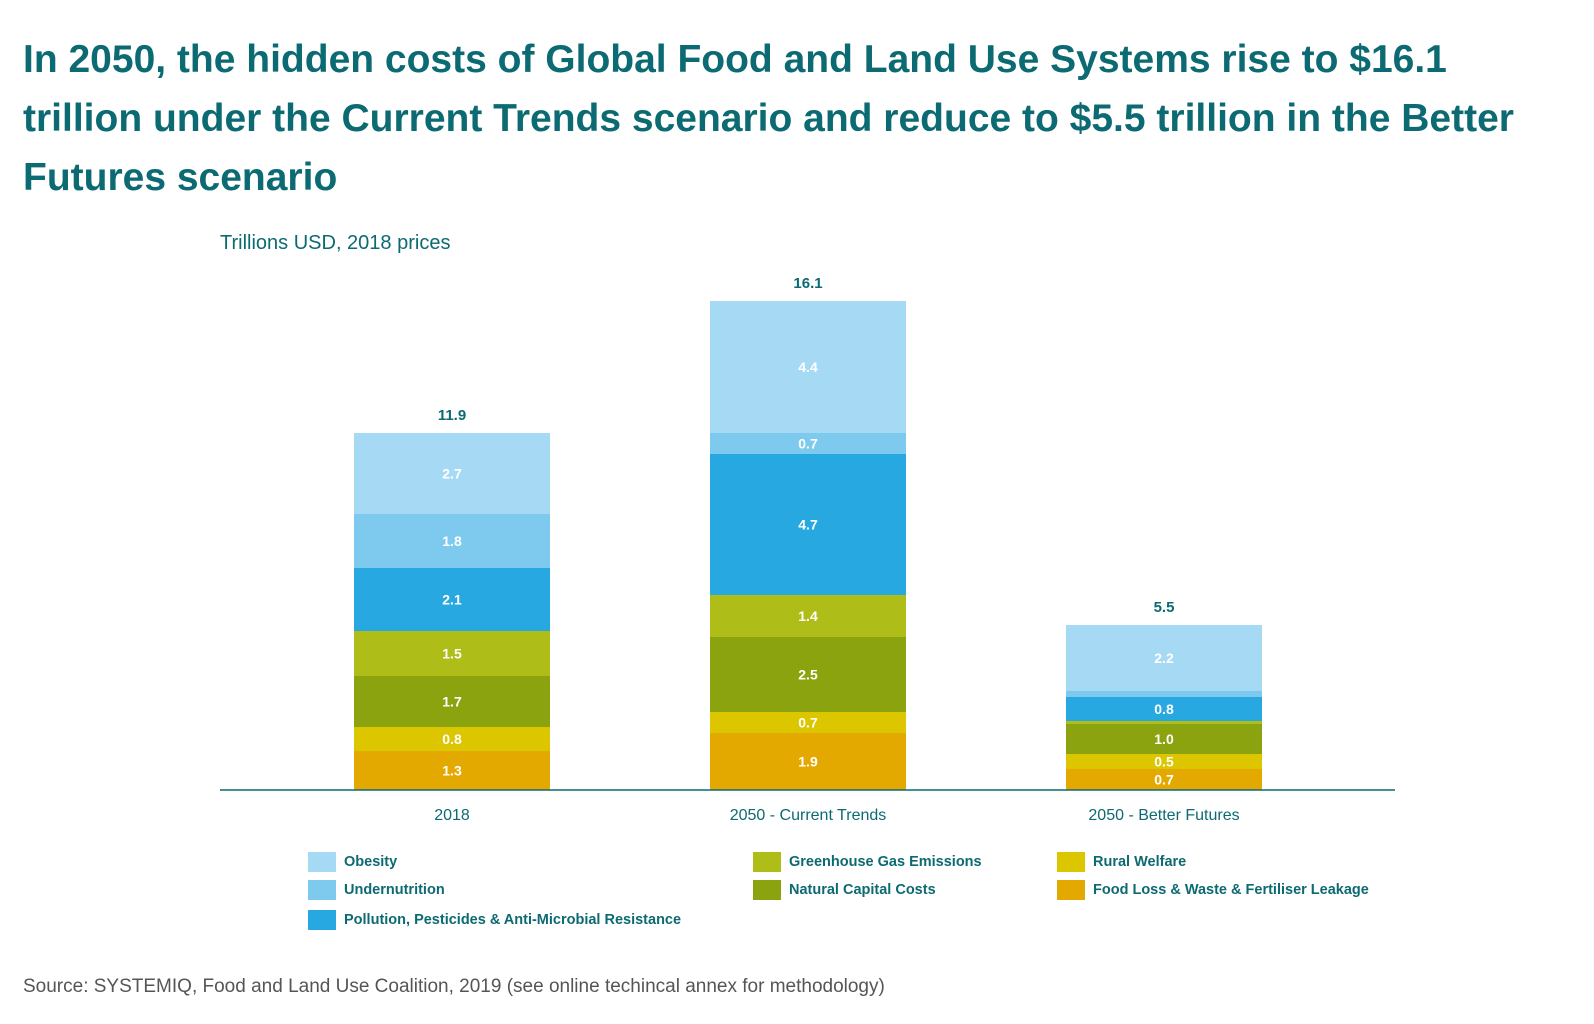  I want to click on category-label: 2050 - Current Trends, so click(808, 815).